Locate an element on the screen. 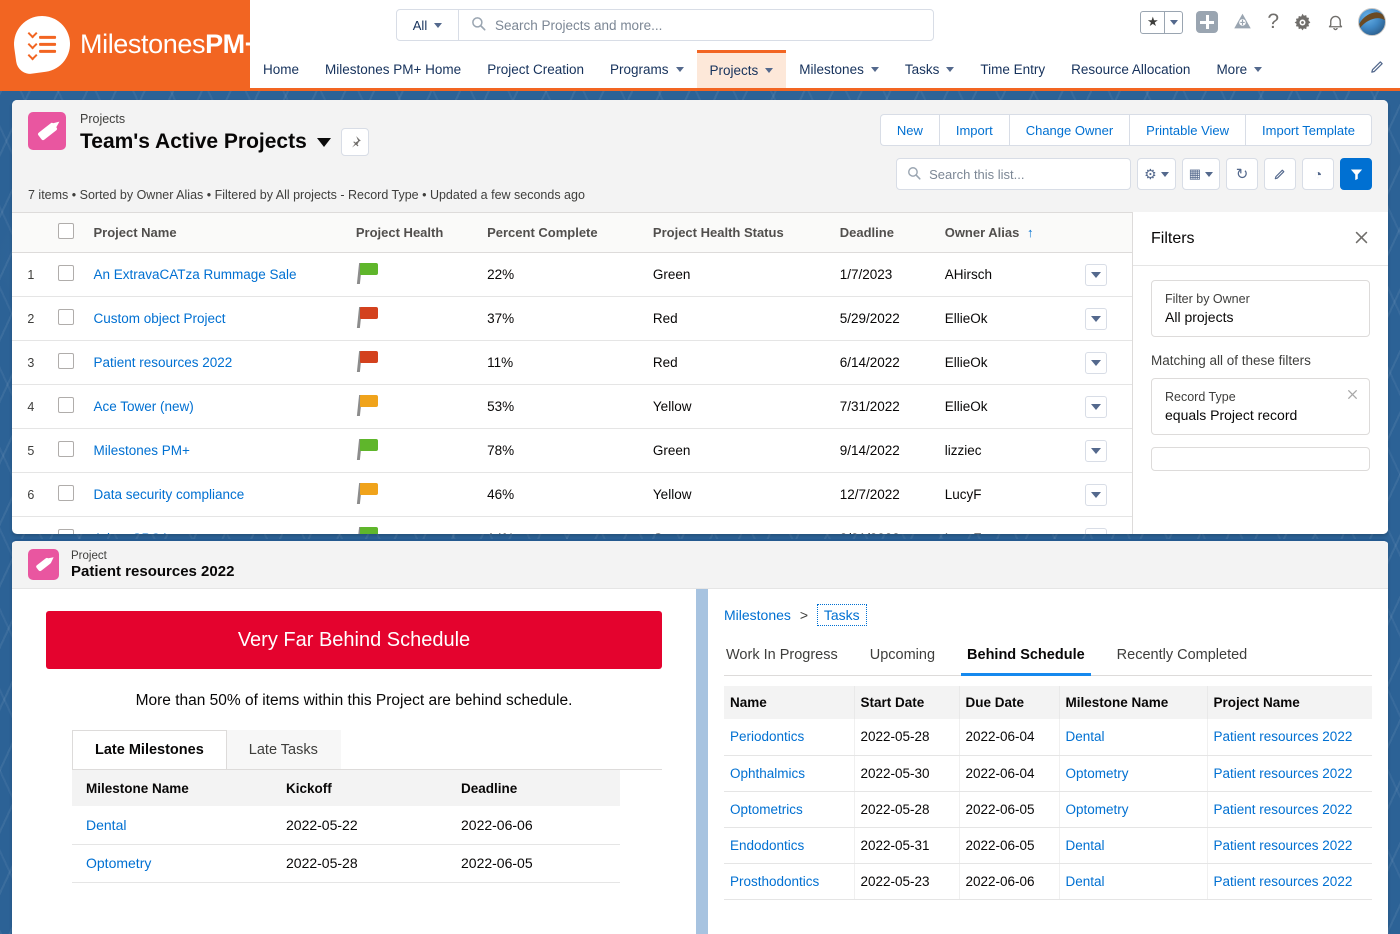  col-project-health-status: Project Health Status is located at coordinates (738, 232).